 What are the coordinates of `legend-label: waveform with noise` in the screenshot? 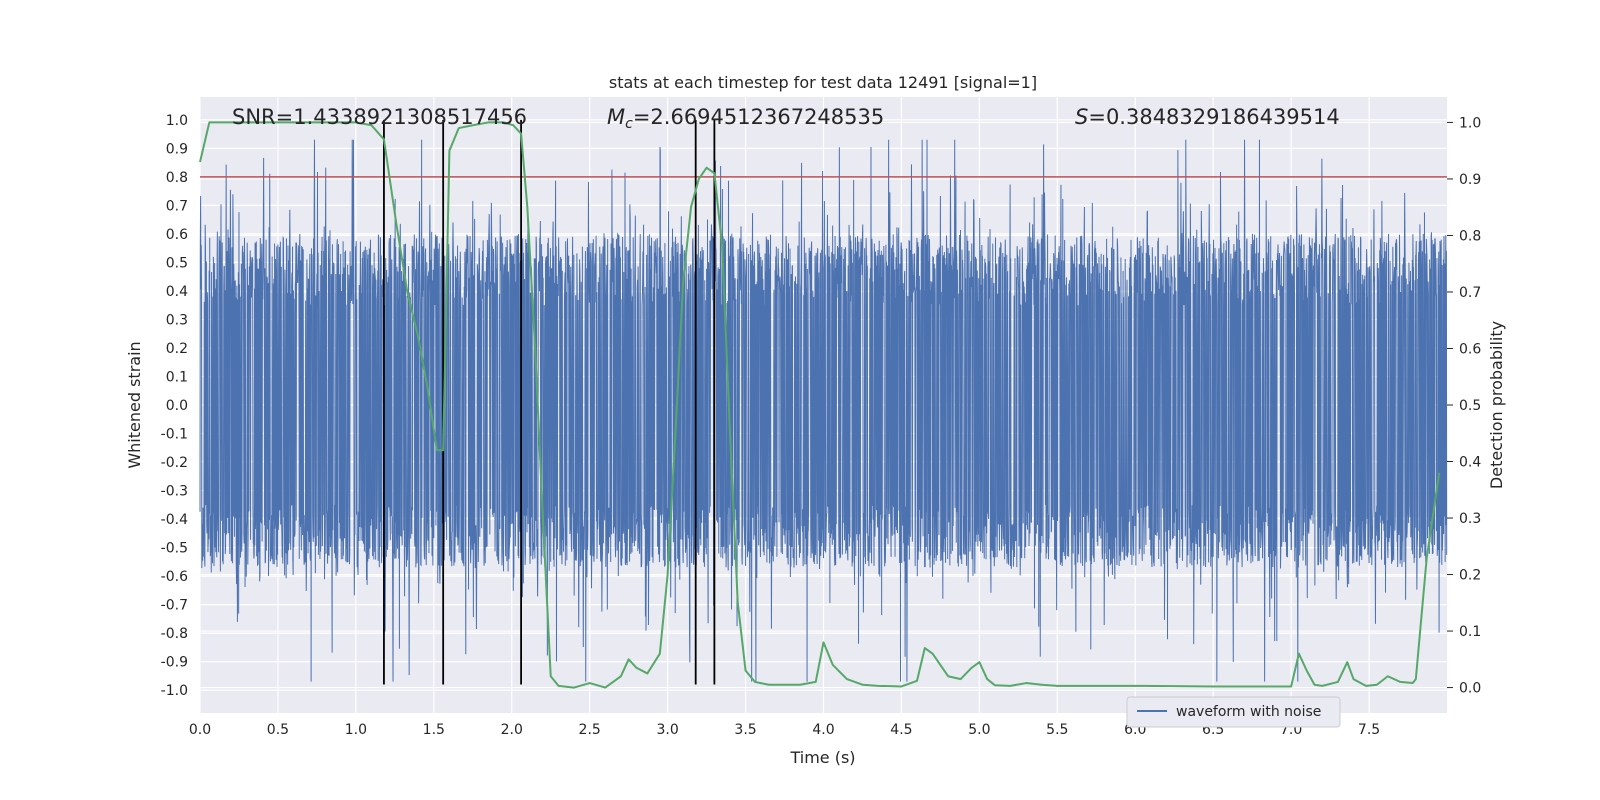 It's located at (1248, 712).